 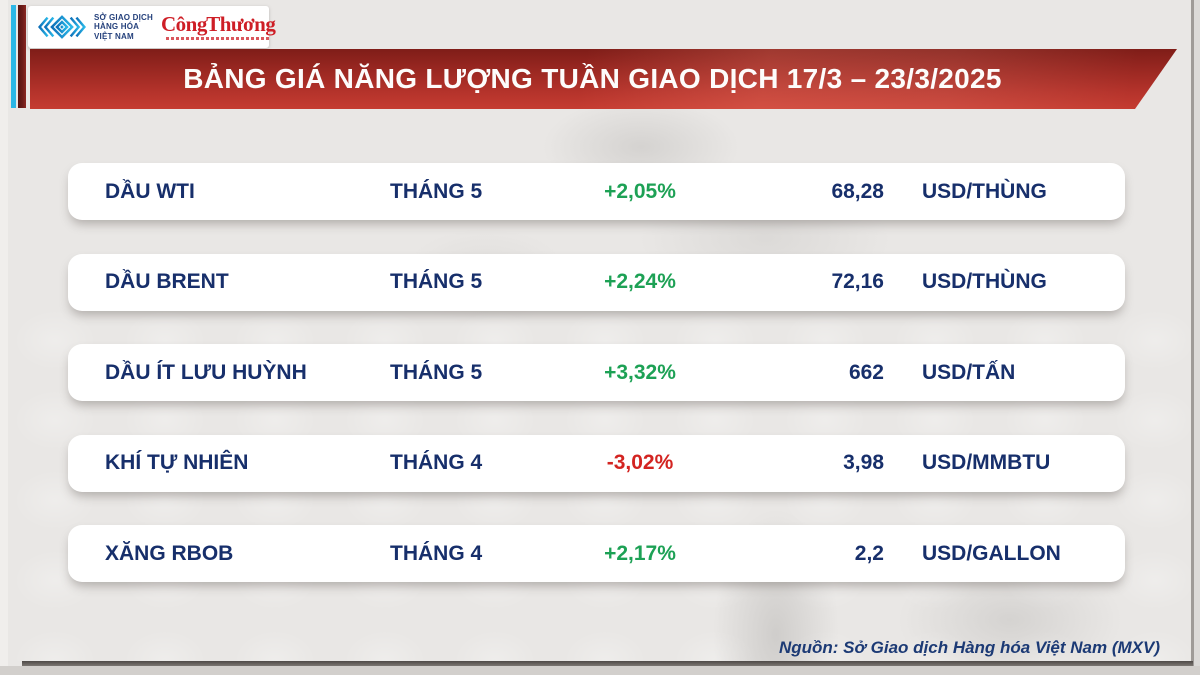 I want to click on price-value: 2,2, so click(x=869, y=553).